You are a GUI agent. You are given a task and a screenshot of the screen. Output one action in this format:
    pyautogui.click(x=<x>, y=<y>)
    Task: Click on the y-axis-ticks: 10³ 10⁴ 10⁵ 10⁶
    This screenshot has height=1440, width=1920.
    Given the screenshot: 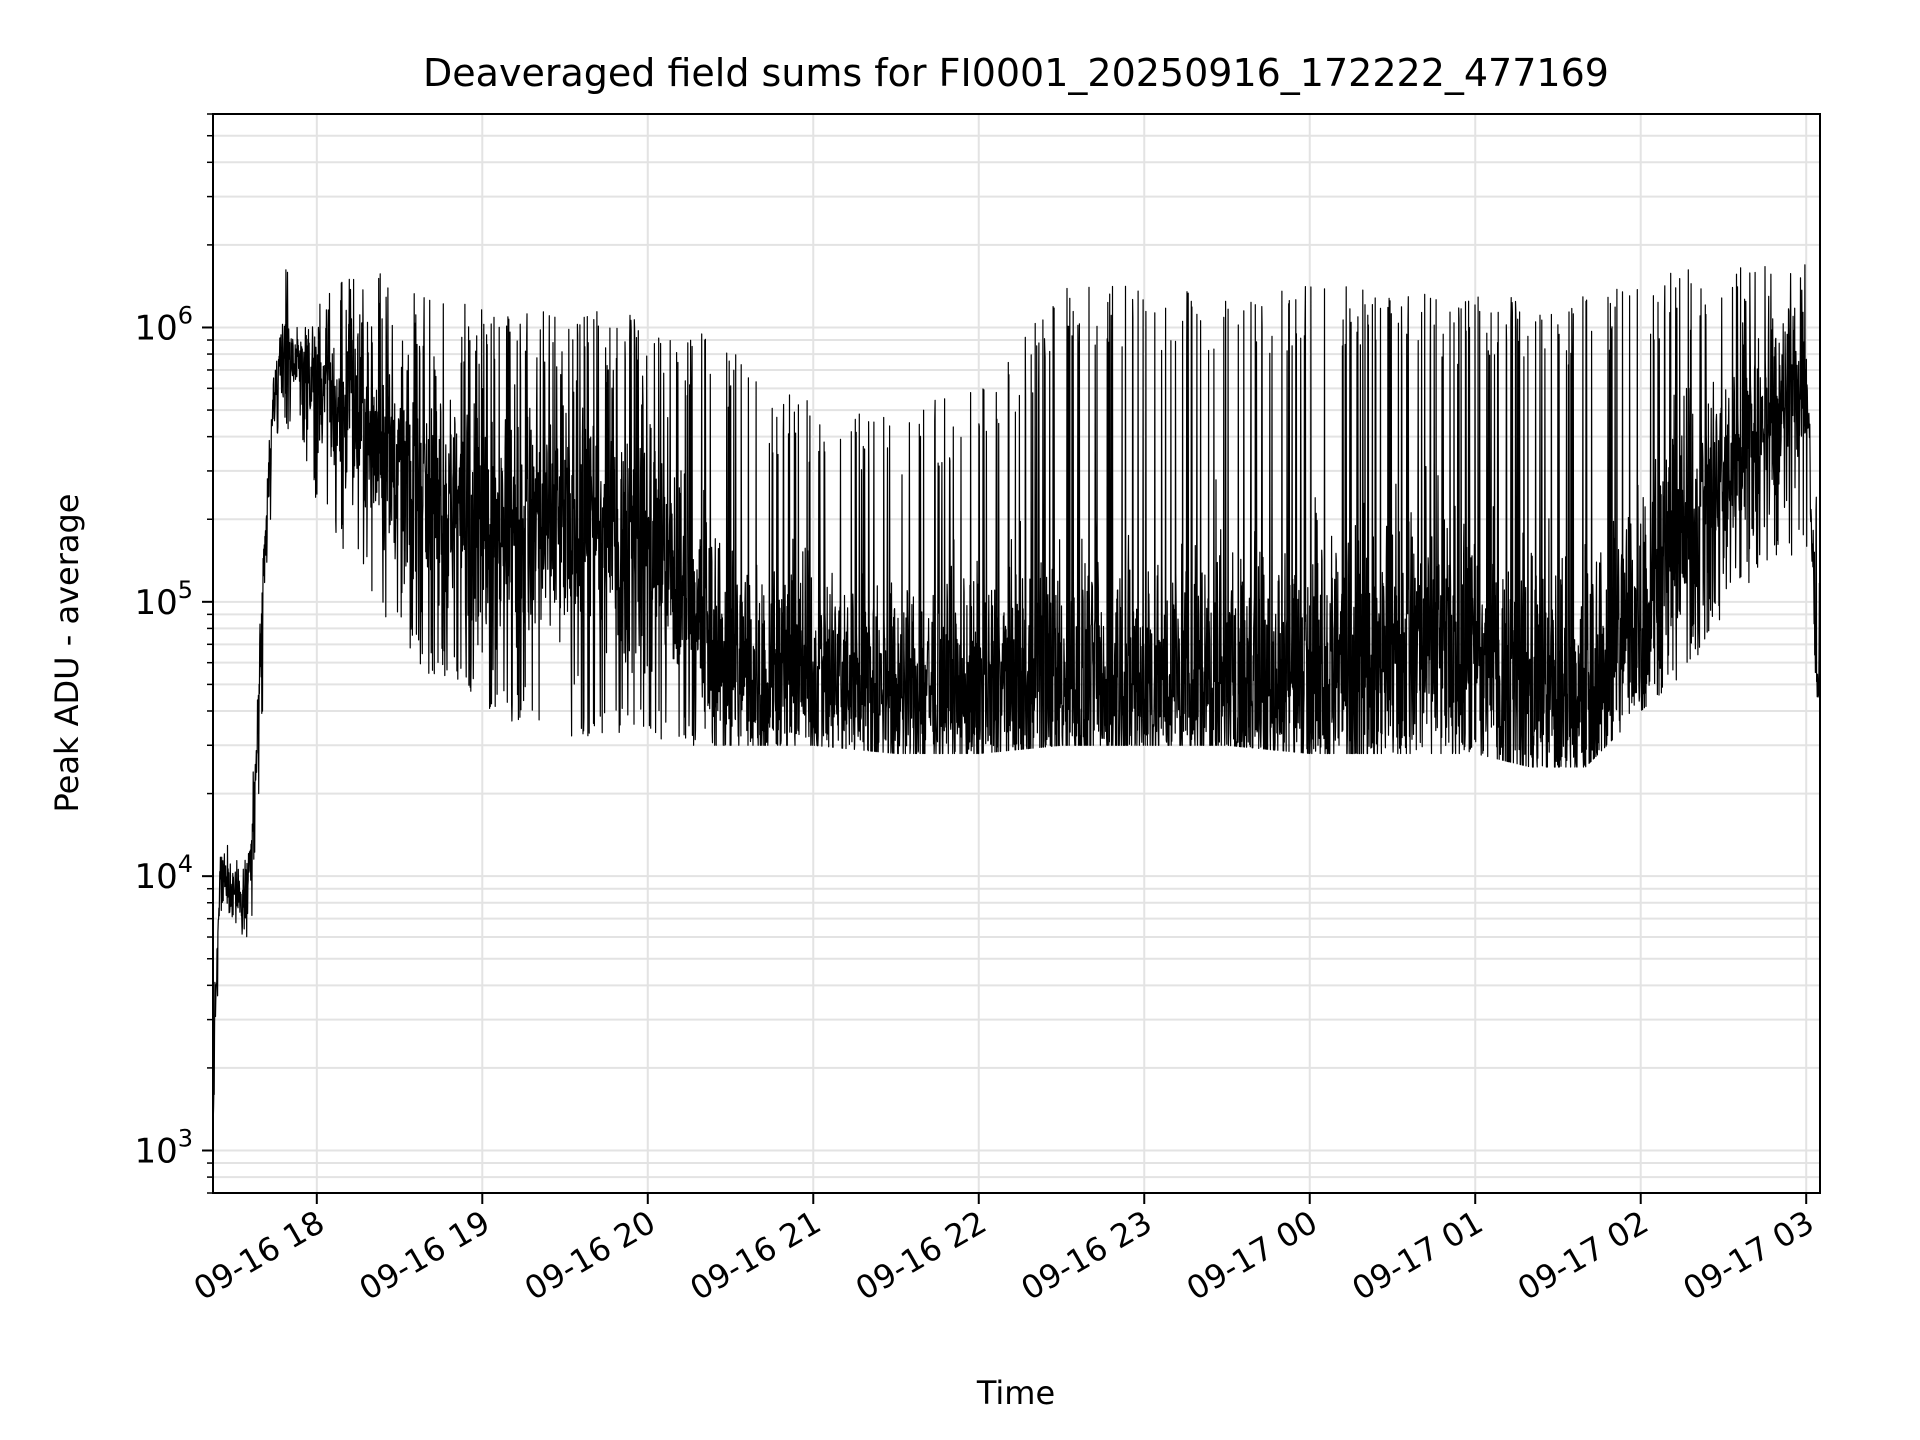 What is the action you would take?
    pyautogui.click(x=173, y=653)
    